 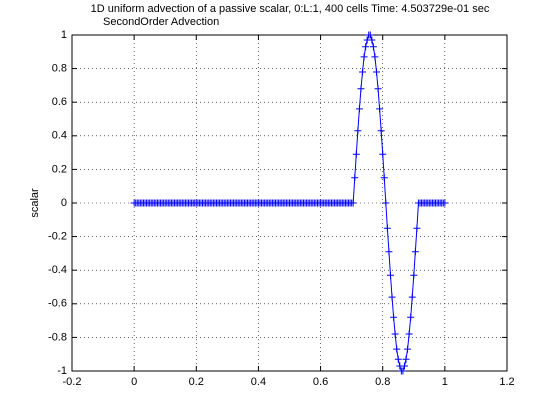 I want to click on y-tick-label: 0, so click(x=64, y=203).